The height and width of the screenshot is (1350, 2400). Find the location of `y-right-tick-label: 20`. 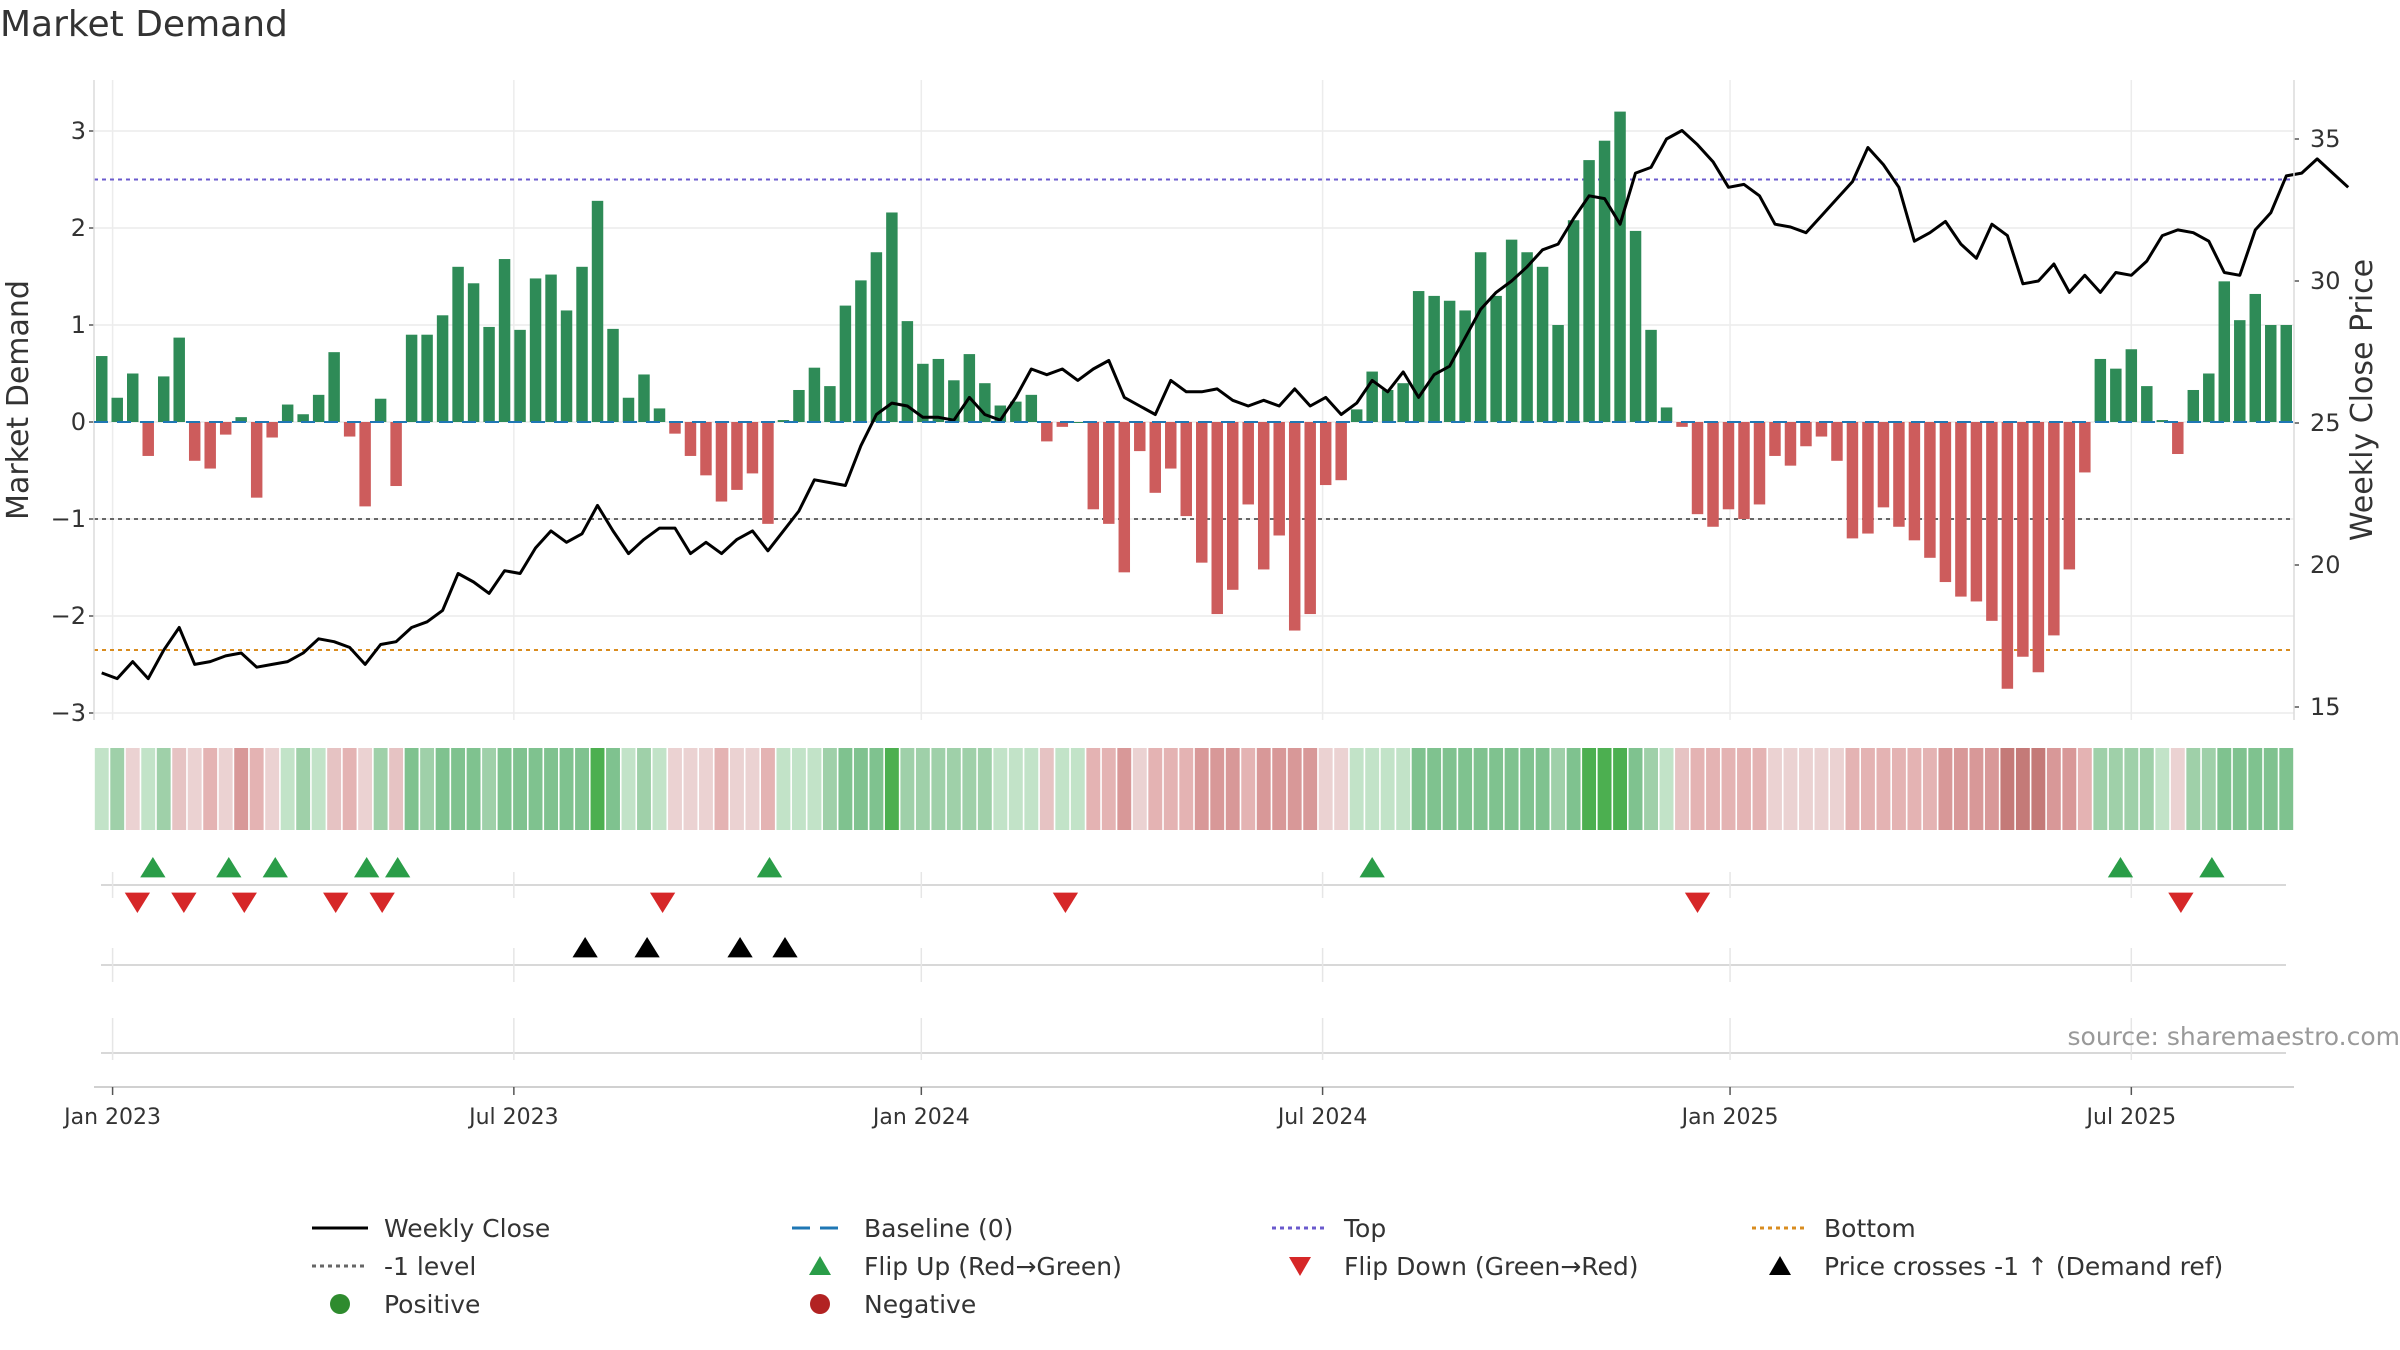

y-right-tick-label: 20 is located at coordinates (2325, 565).